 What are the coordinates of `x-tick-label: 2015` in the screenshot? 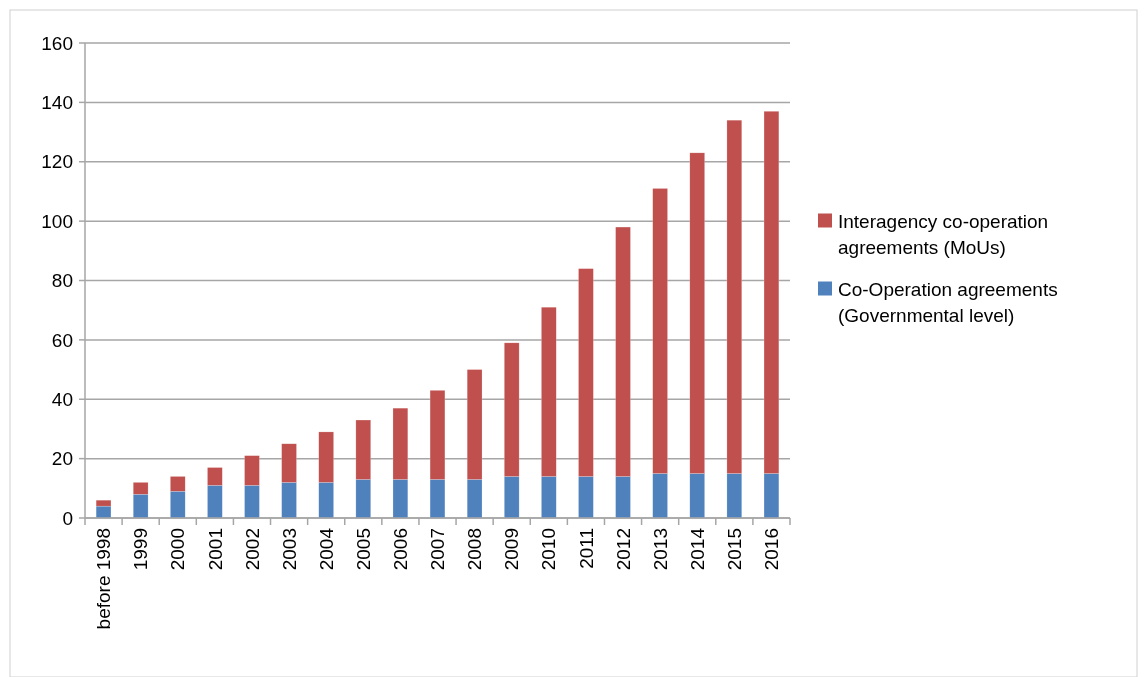 It's located at (734, 549).